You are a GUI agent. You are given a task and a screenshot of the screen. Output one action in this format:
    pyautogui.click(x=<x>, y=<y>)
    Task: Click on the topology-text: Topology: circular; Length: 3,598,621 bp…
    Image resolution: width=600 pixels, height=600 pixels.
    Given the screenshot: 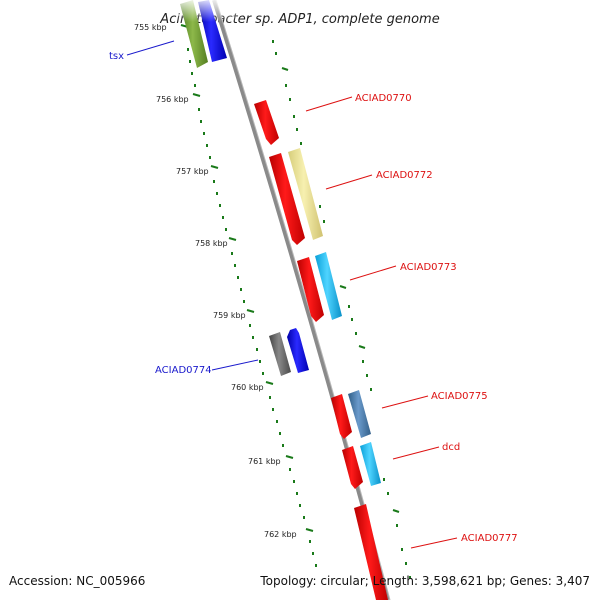 What is the action you would take?
    pyautogui.click(x=425, y=581)
    